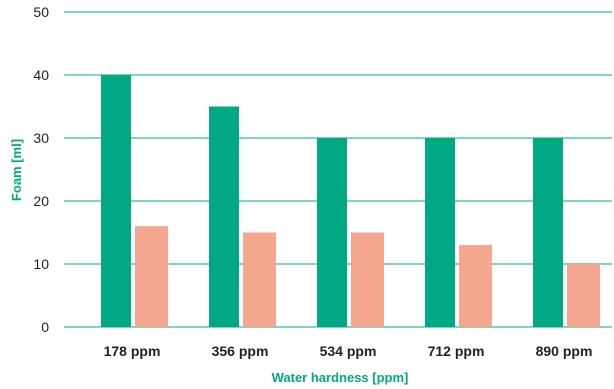 This screenshot has height=389, width=614. What do you see at coordinates (41, 138) in the screenshot?
I see `y-tick-label: 30` at bounding box center [41, 138].